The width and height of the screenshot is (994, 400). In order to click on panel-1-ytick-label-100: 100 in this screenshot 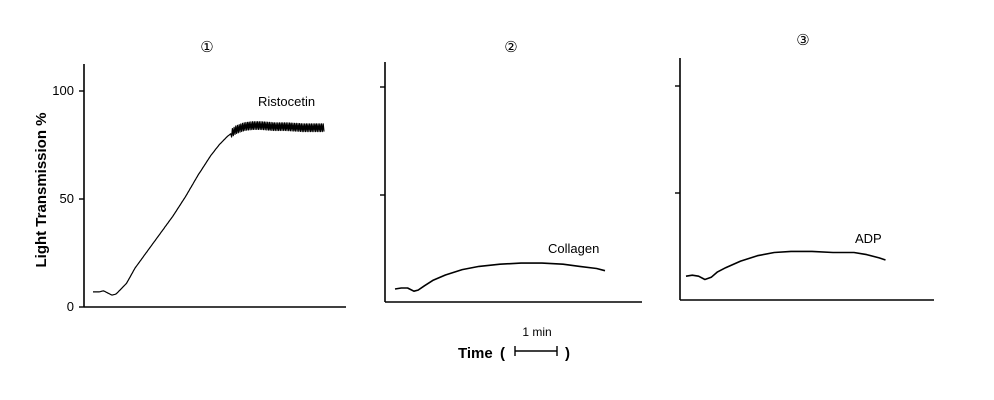, I will do `click(63, 90)`.